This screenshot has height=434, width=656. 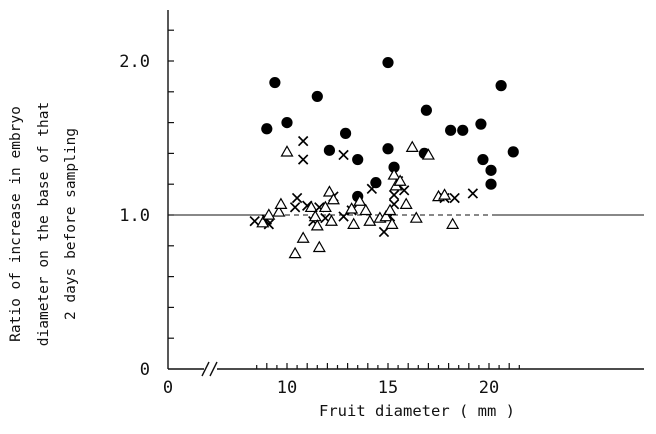 What do you see at coordinates (134, 216) in the screenshot?
I see `y-tick-label: 1.0` at bounding box center [134, 216].